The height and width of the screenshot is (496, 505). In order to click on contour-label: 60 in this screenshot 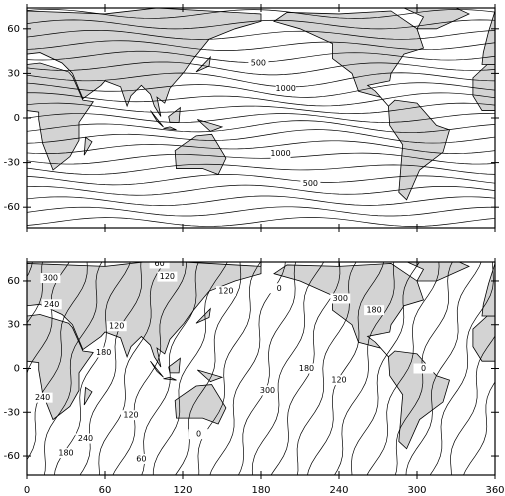, I will do `click(160, 263)`.